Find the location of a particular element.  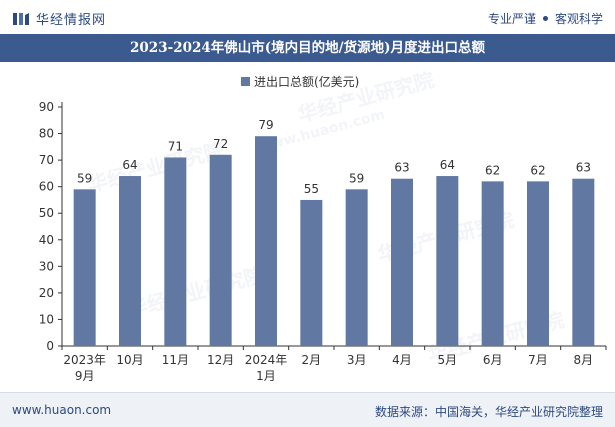

x-tick-label: 12月 is located at coordinates (220, 360).